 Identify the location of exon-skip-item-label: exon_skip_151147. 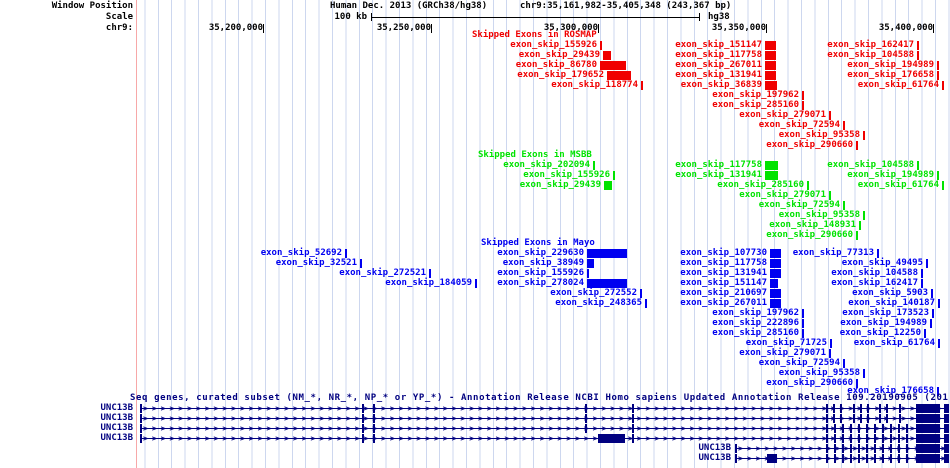
(723, 283).